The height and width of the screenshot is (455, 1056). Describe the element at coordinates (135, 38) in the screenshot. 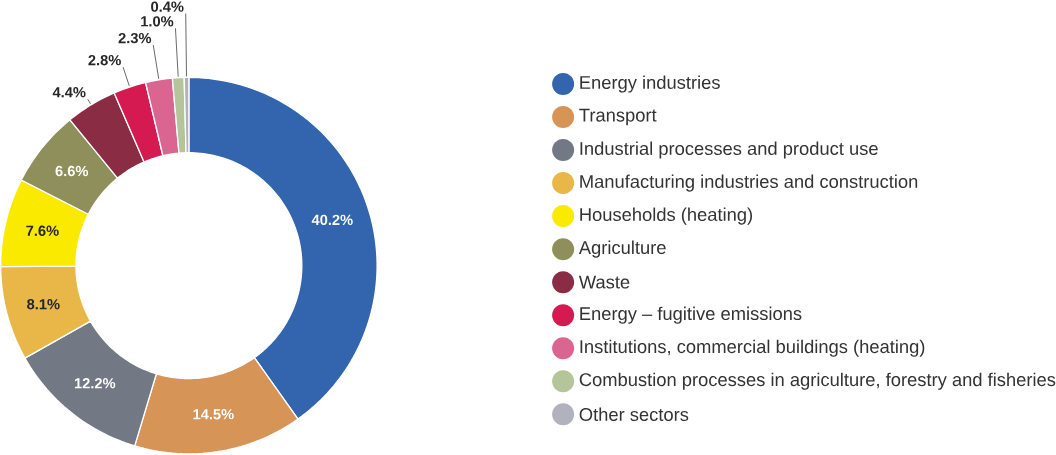

I see `data-label: 2.3%` at that location.